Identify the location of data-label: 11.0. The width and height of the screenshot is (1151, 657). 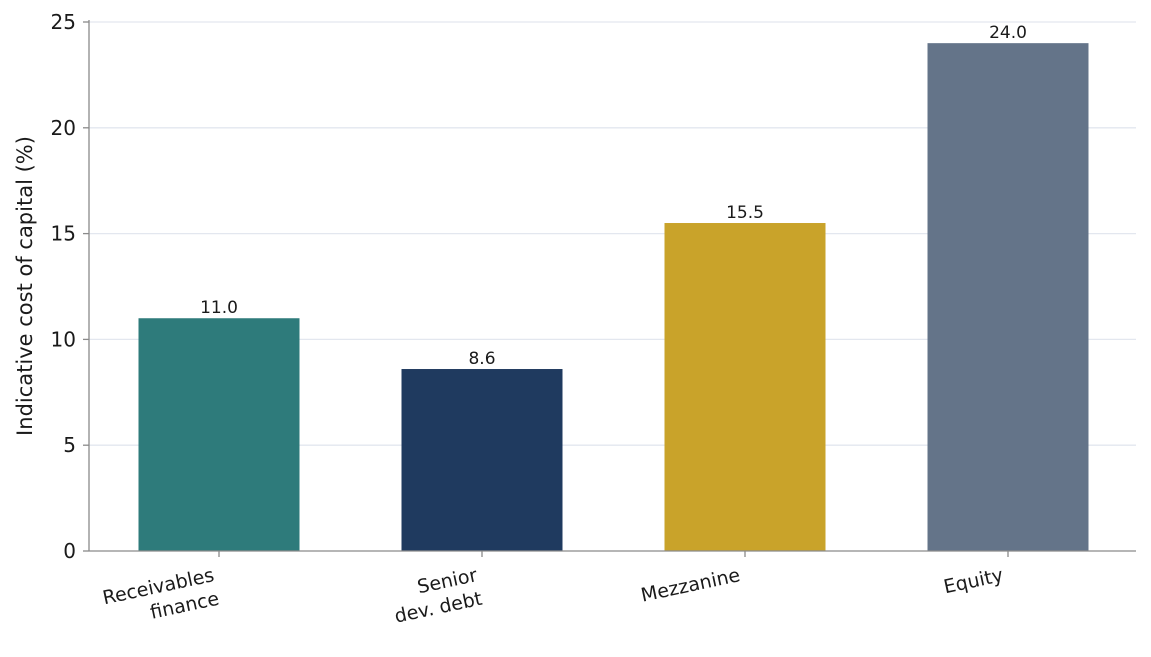
(219, 308).